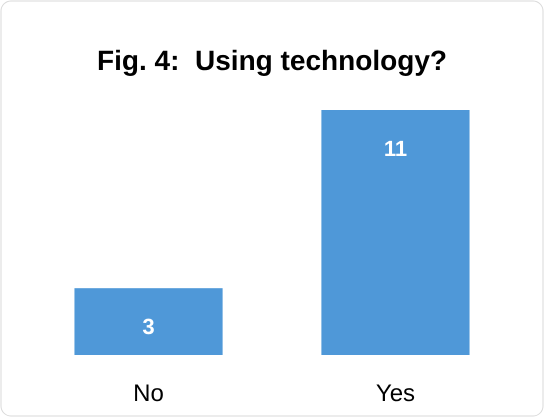  What do you see at coordinates (148, 327) in the screenshot?
I see `data-label: 3` at bounding box center [148, 327].